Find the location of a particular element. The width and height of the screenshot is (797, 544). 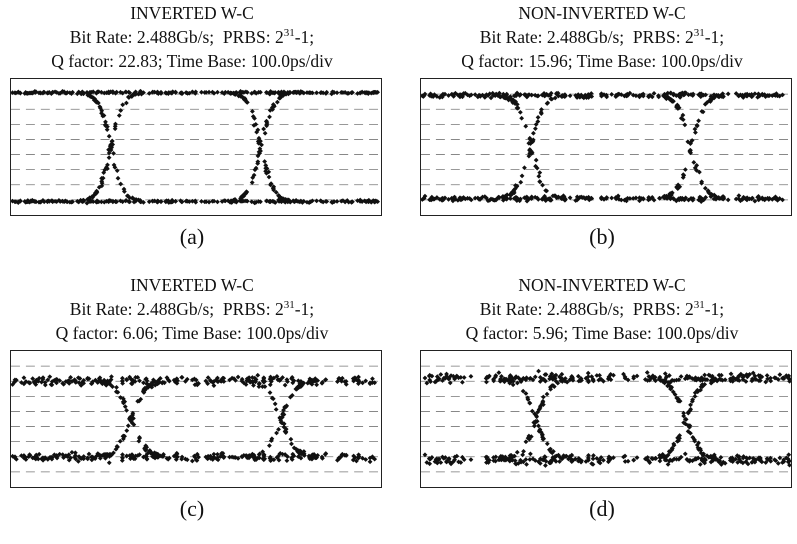

eye-plot-area is located at coordinates (606, 419).